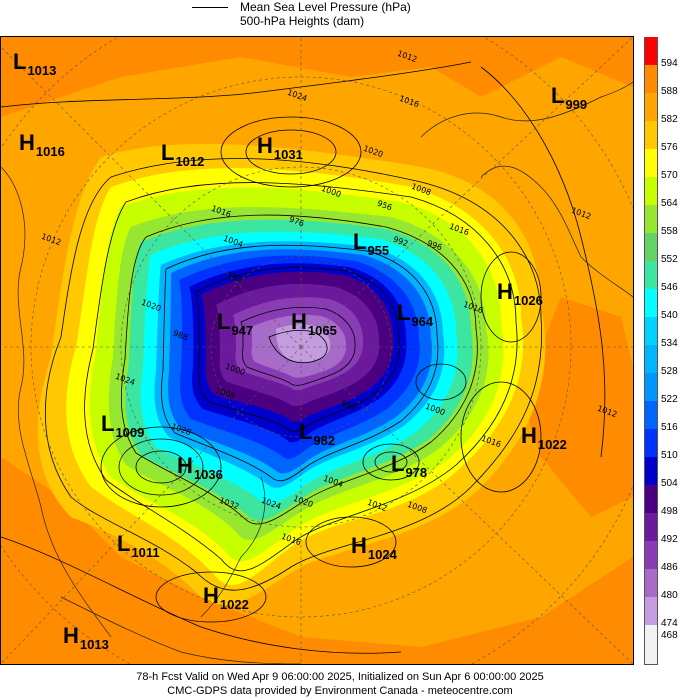 This screenshot has width=680, height=700. Describe the element at coordinates (371, 244) in the screenshot. I see `pressure-system-low: L955` at that location.